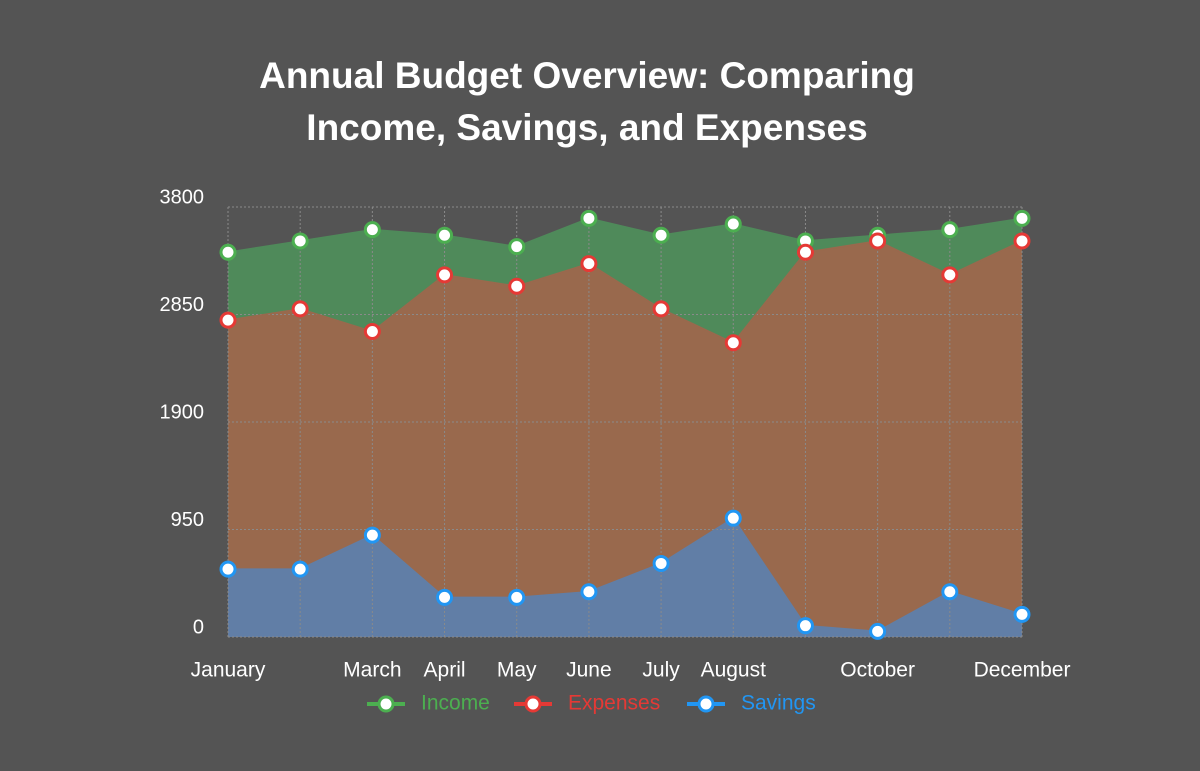 The image size is (1200, 771). What do you see at coordinates (661, 670) in the screenshot?
I see `x-tick-label: July` at bounding box center [661, 670].